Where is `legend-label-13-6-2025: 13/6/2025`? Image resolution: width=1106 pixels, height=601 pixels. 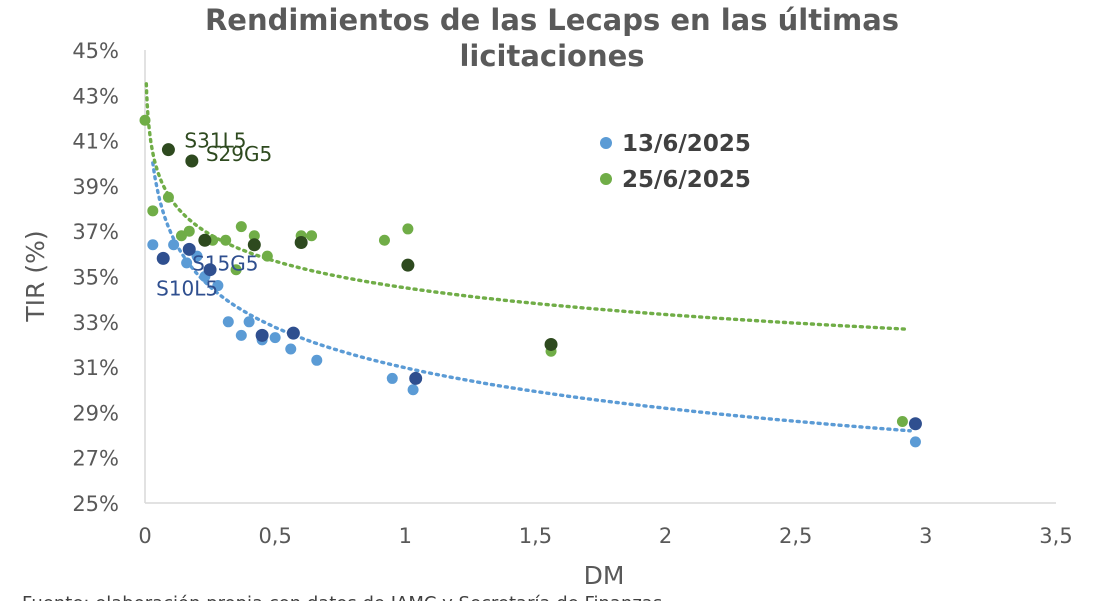
legend-label-13-6-2025: 13/6/2025 is located at coordinates (686, 144).